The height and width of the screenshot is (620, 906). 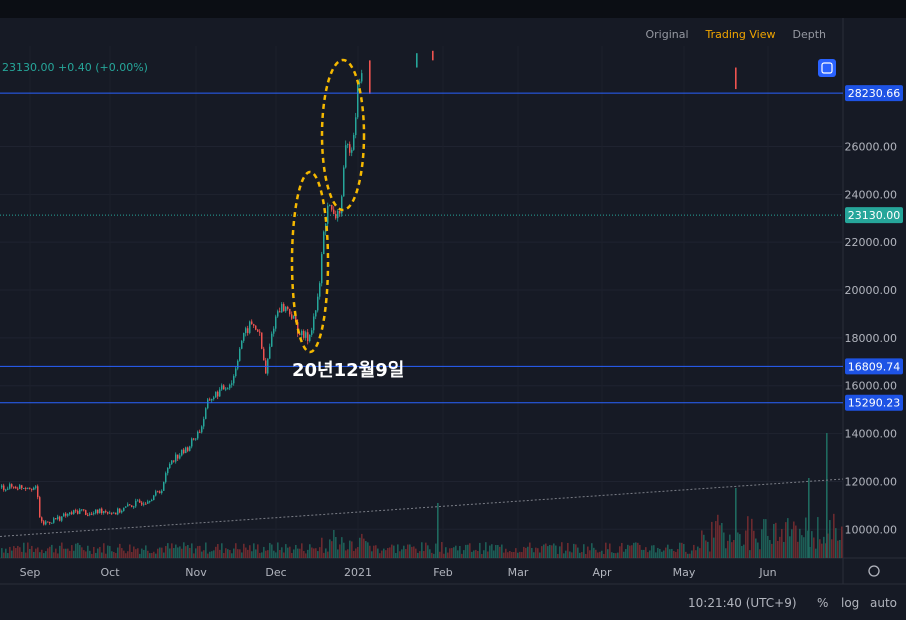 What do you see at coordinates (442, 572) in the screenshot?
I see `x-tick-label: Feb` at bounding box center [442, 572].